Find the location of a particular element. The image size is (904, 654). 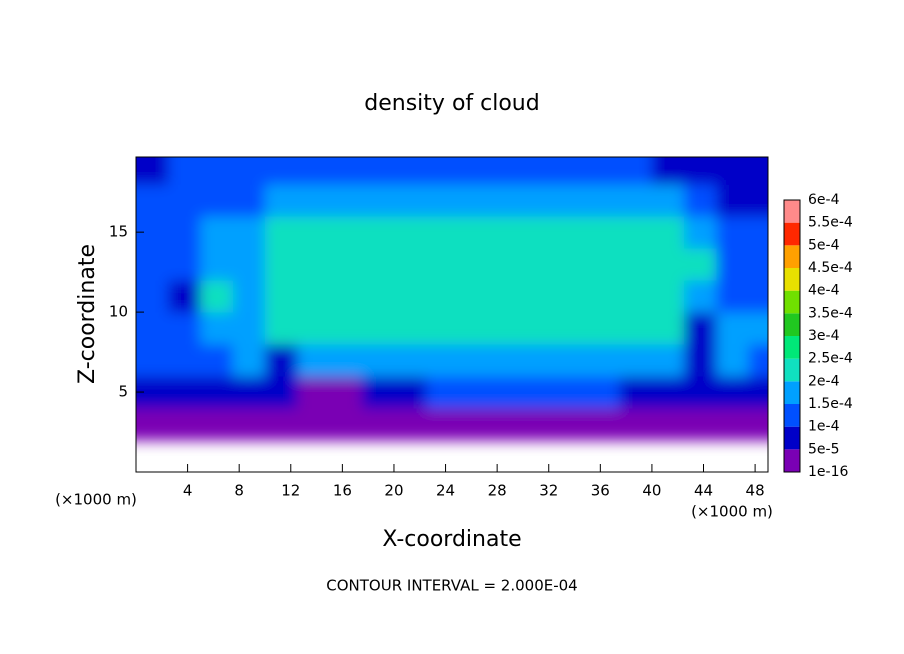

colorbar-label: 1e-16 is located at coordinates (828, 472).